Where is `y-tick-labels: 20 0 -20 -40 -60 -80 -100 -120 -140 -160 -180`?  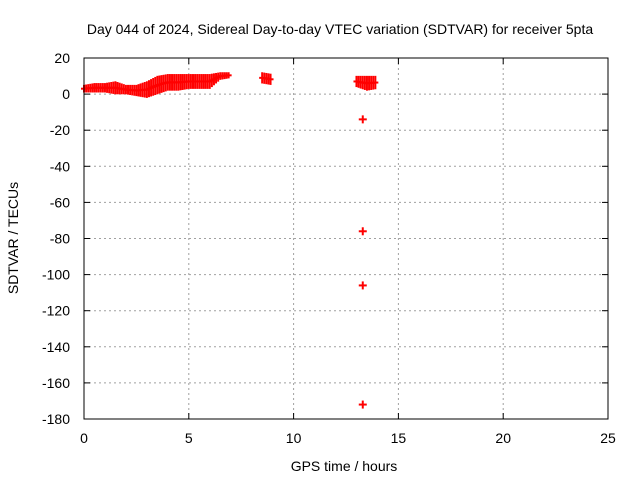 y-tick-labels: 20 0 -20 -40 -60 -80 -100 -120 -140 -160 -180 is located at coordinates (56, 238).